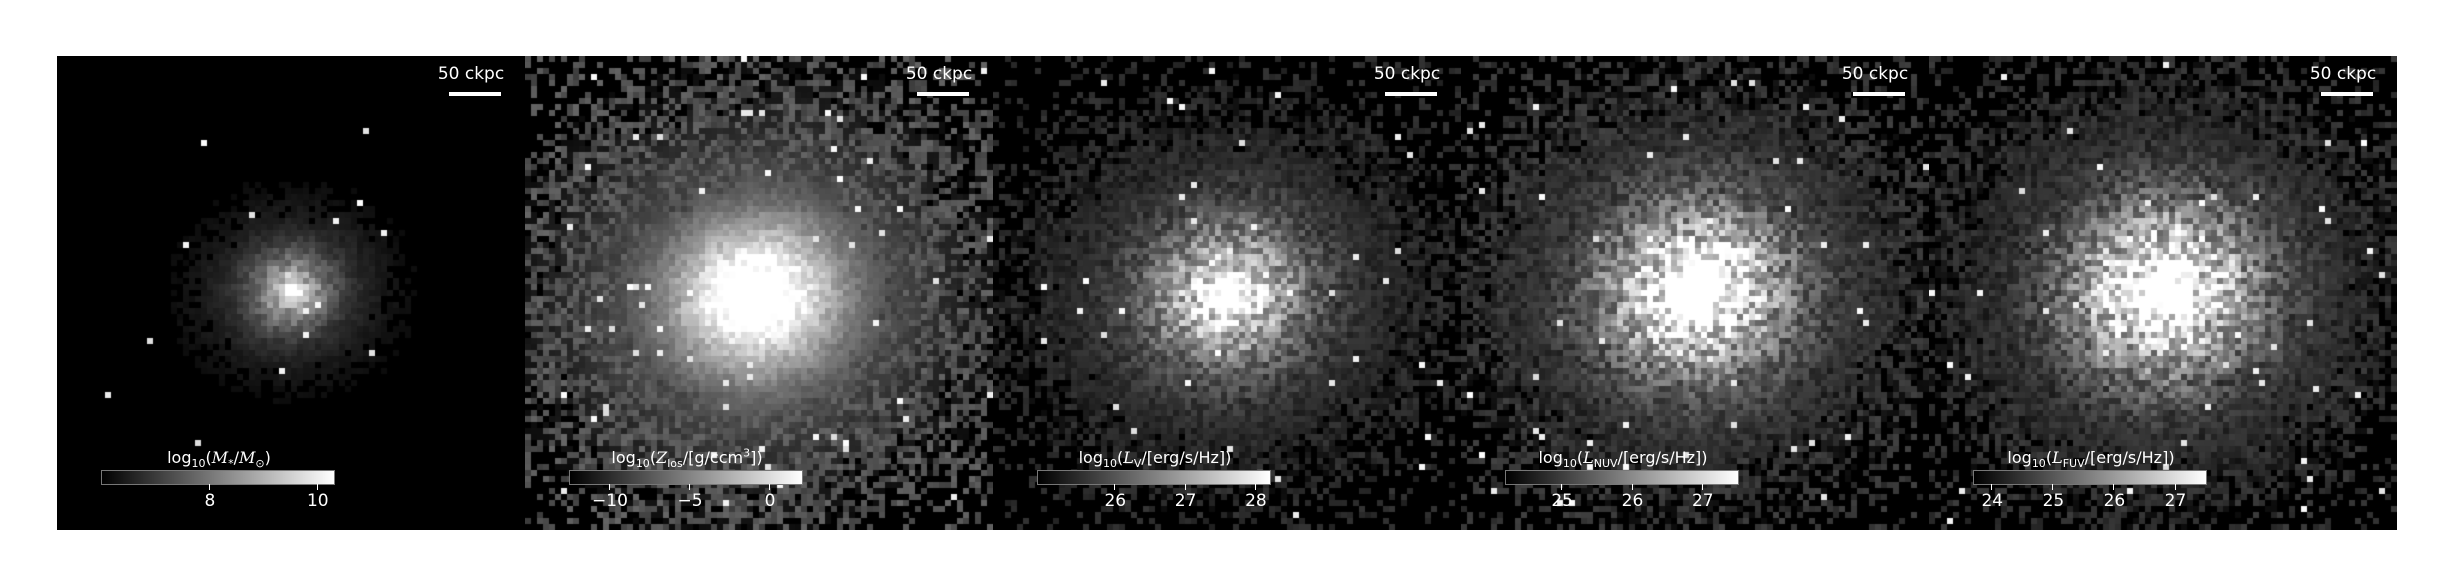 Image resolution: width=2444 pixels, height=584 pixels. What do you see at coordinates (317, 501) in the screenshot?
I see `colorbar-tick-label: 10` at bounding box center [317, 501].